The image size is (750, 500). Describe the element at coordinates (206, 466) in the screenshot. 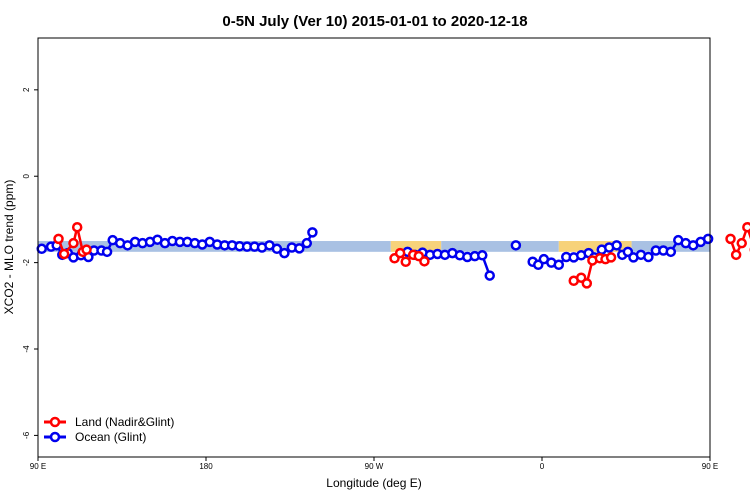

I see `x-tick-label: 180` at that location.